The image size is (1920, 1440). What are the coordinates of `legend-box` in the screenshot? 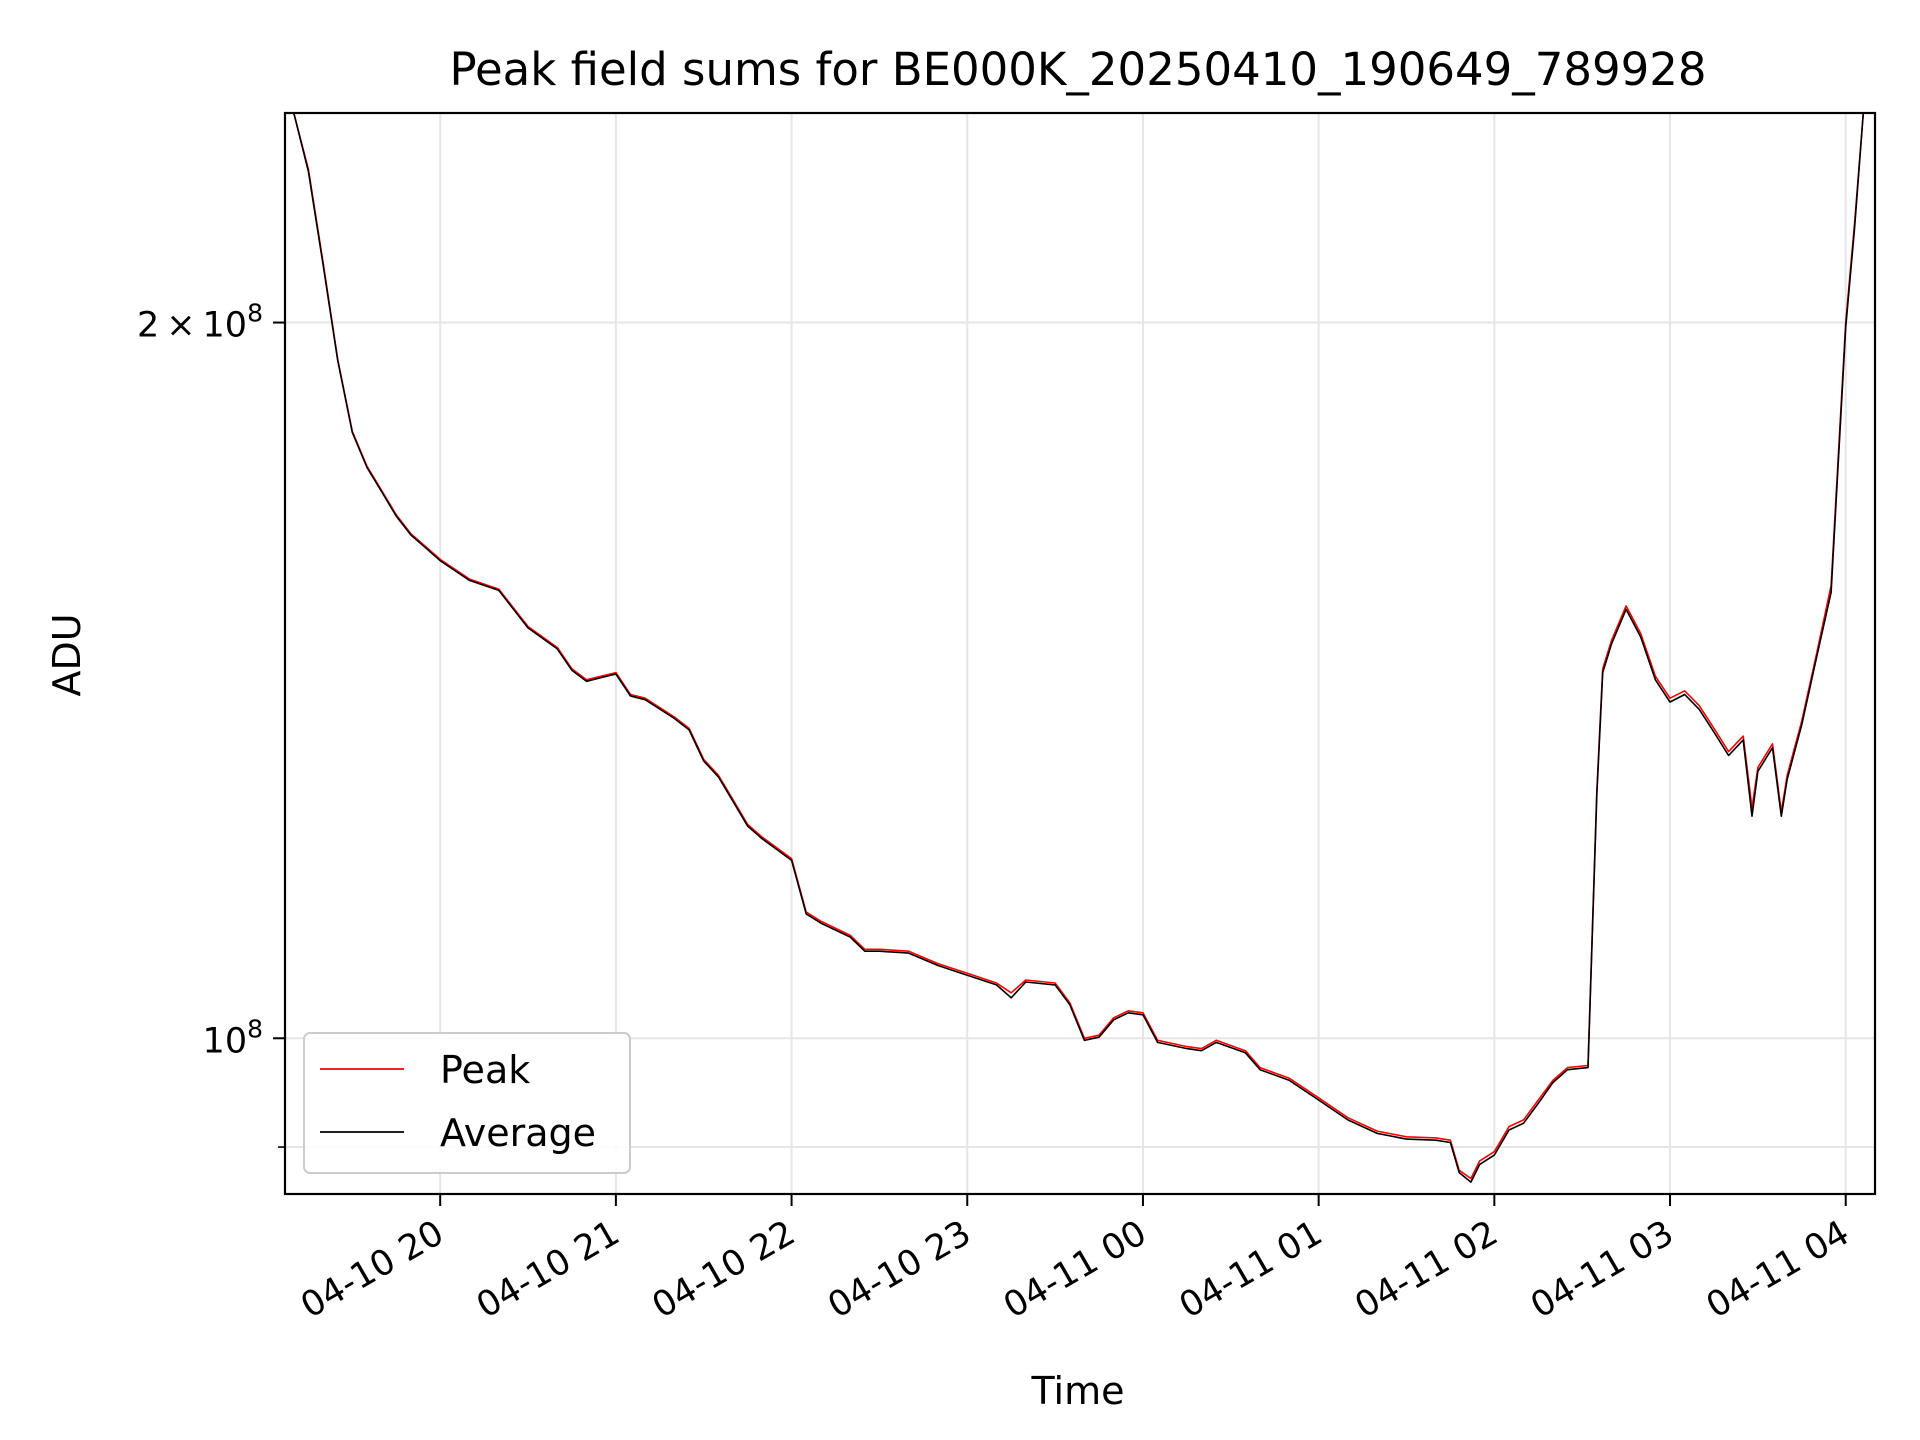 It's located at (467, 1103).